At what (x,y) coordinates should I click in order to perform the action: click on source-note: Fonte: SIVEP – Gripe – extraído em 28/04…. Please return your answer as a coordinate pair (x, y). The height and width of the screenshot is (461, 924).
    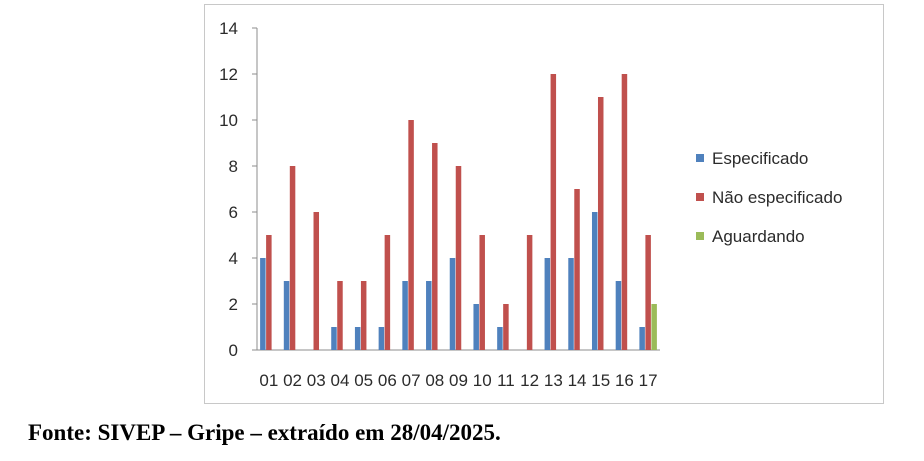
    Looking at the image, I should click on (264, 432).